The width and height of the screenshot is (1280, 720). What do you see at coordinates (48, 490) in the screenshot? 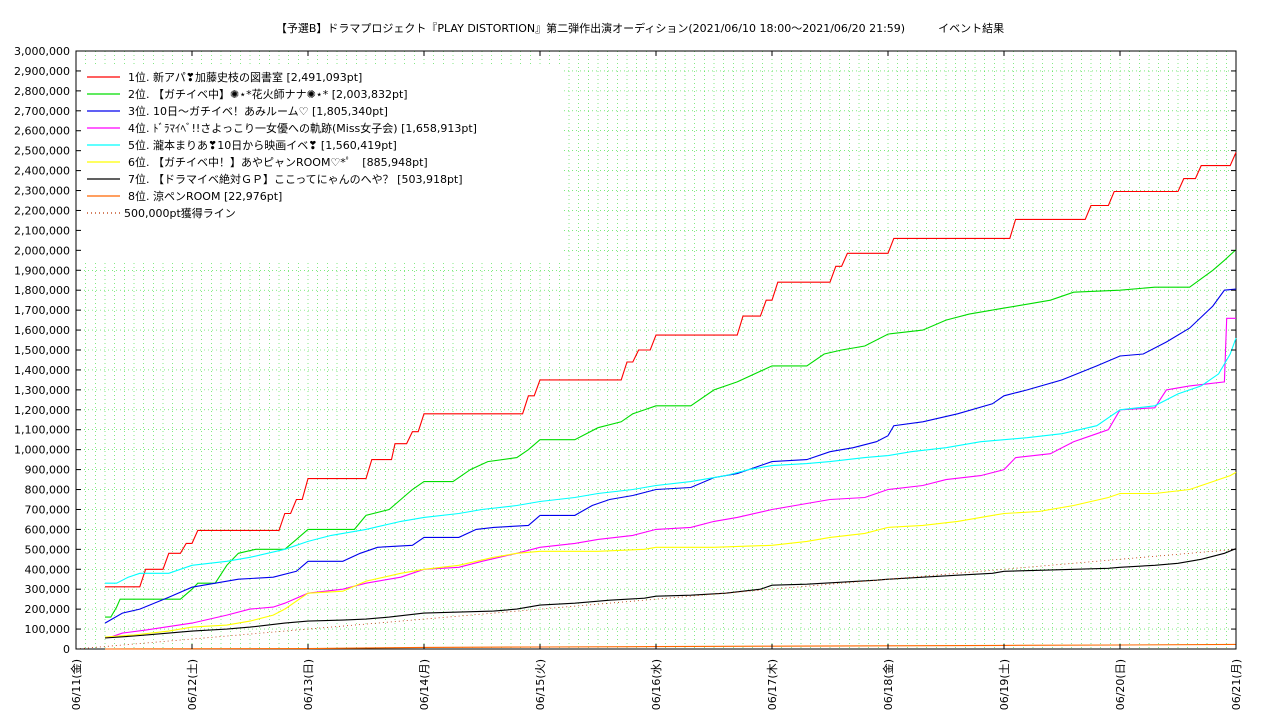
I see `y-tick-label: 800,000` at bounding box center [48, 490].